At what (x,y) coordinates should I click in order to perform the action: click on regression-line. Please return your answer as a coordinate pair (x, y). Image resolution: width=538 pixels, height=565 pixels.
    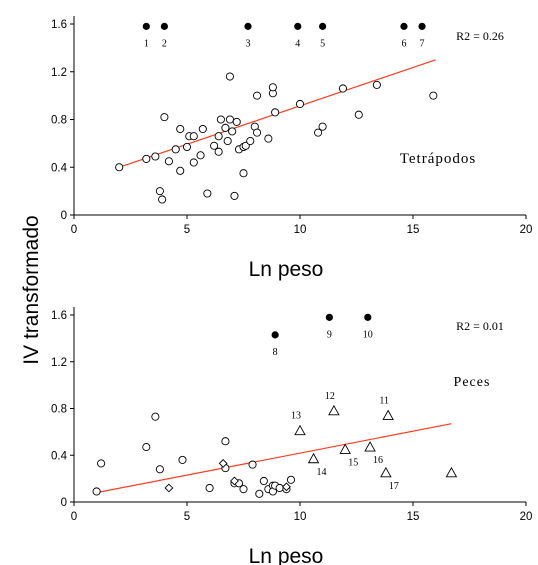
    Looking at the image, I should click on (274, 458).